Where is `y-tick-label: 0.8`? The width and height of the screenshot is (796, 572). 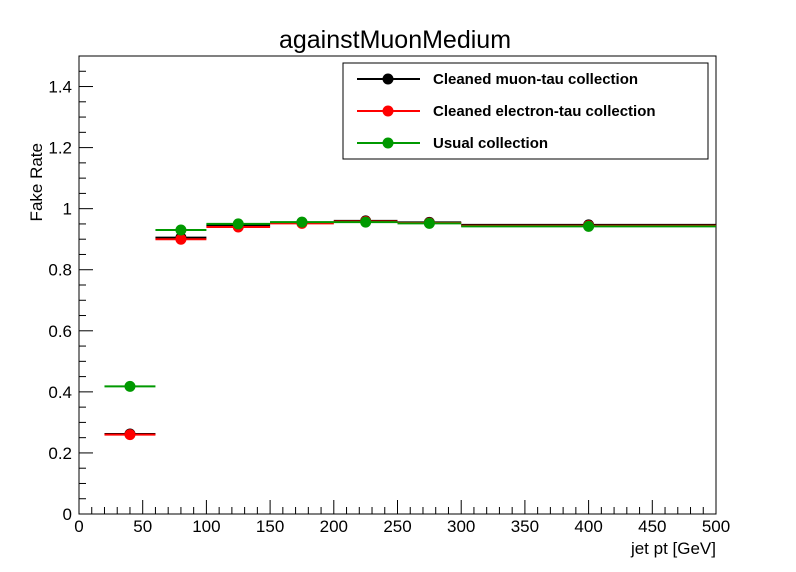
y-tick-label: 0.8 is located at coordinates (60, 270).